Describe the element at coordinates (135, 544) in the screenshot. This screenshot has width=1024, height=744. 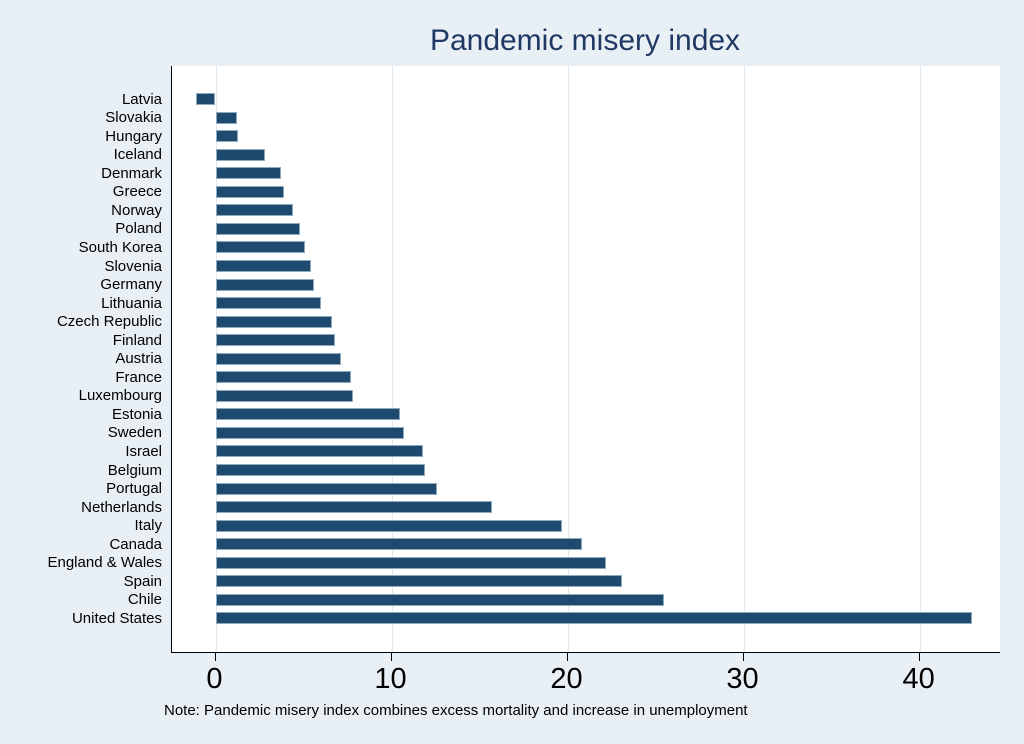
I see `y-axis-label: Canada` at that location.